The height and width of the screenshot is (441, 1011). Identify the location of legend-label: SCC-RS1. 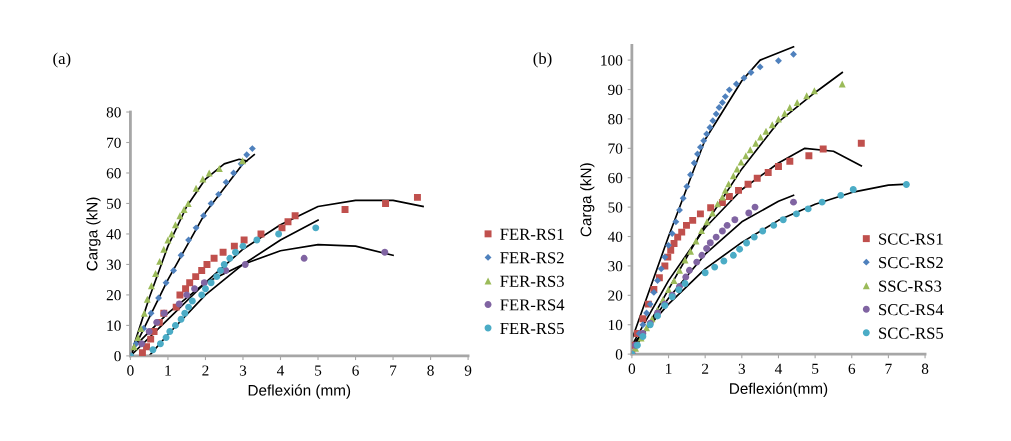
(911, 239).